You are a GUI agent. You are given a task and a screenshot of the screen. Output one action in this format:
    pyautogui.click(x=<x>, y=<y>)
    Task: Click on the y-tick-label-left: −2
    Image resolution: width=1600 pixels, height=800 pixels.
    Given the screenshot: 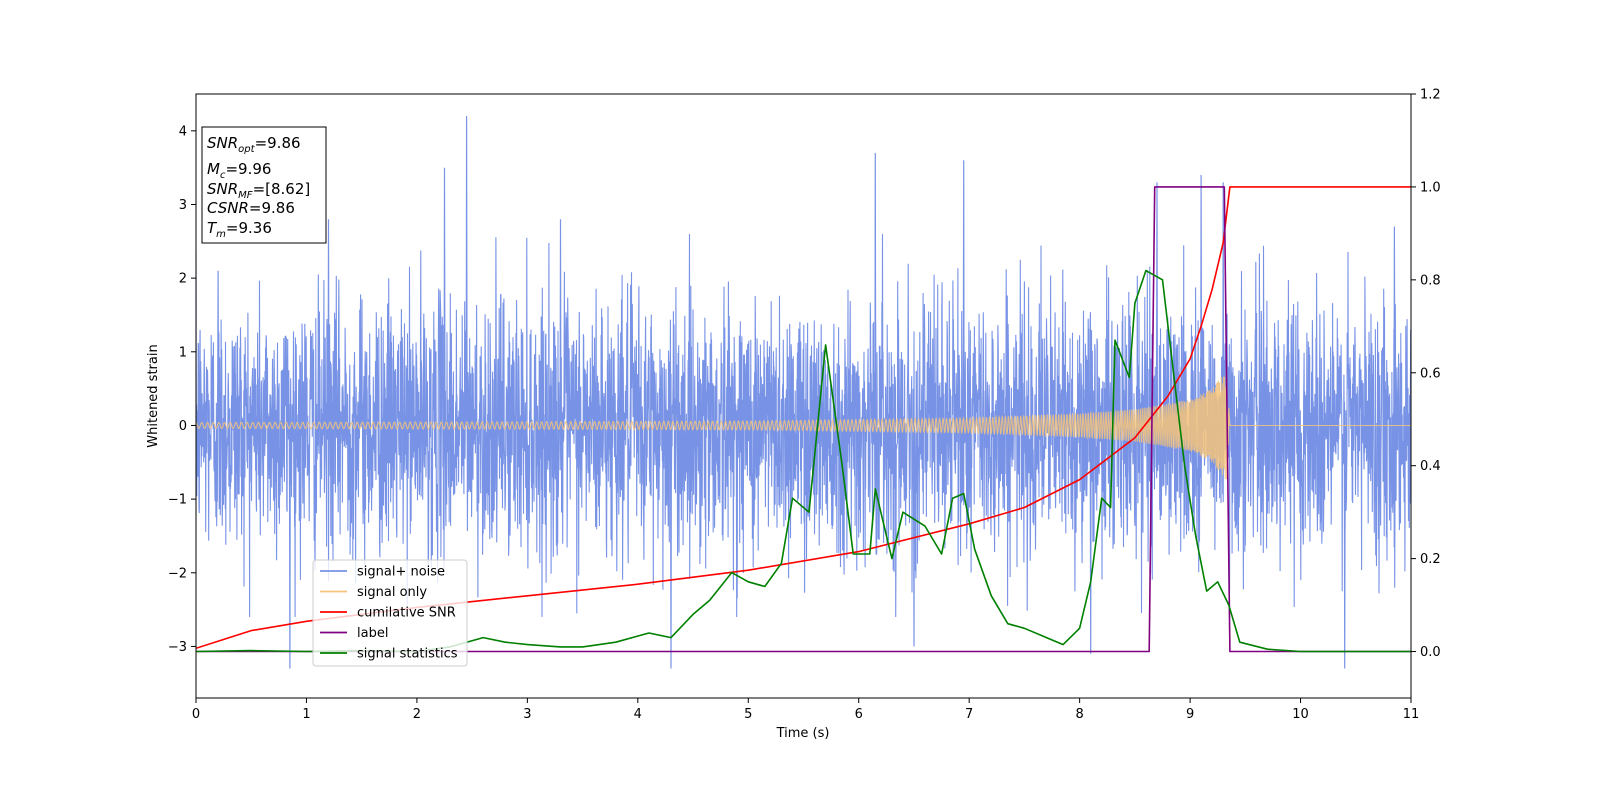 What is the action you would take?
    pyautogui.click(x=177, y=573)
    